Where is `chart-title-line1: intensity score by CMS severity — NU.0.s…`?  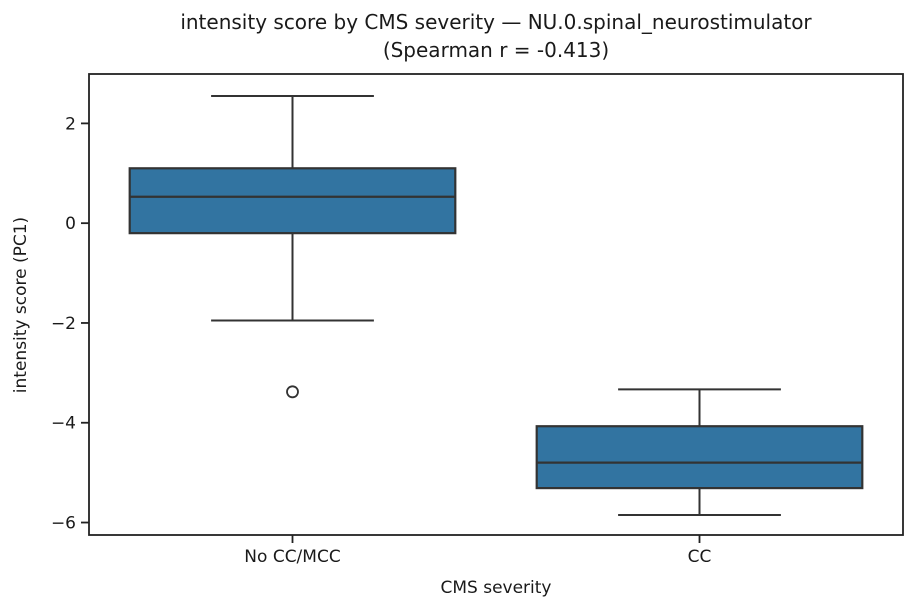
chart-title-line1: intensity score by CMS severity — NU.0.s… is located at coordinates (496, 22).